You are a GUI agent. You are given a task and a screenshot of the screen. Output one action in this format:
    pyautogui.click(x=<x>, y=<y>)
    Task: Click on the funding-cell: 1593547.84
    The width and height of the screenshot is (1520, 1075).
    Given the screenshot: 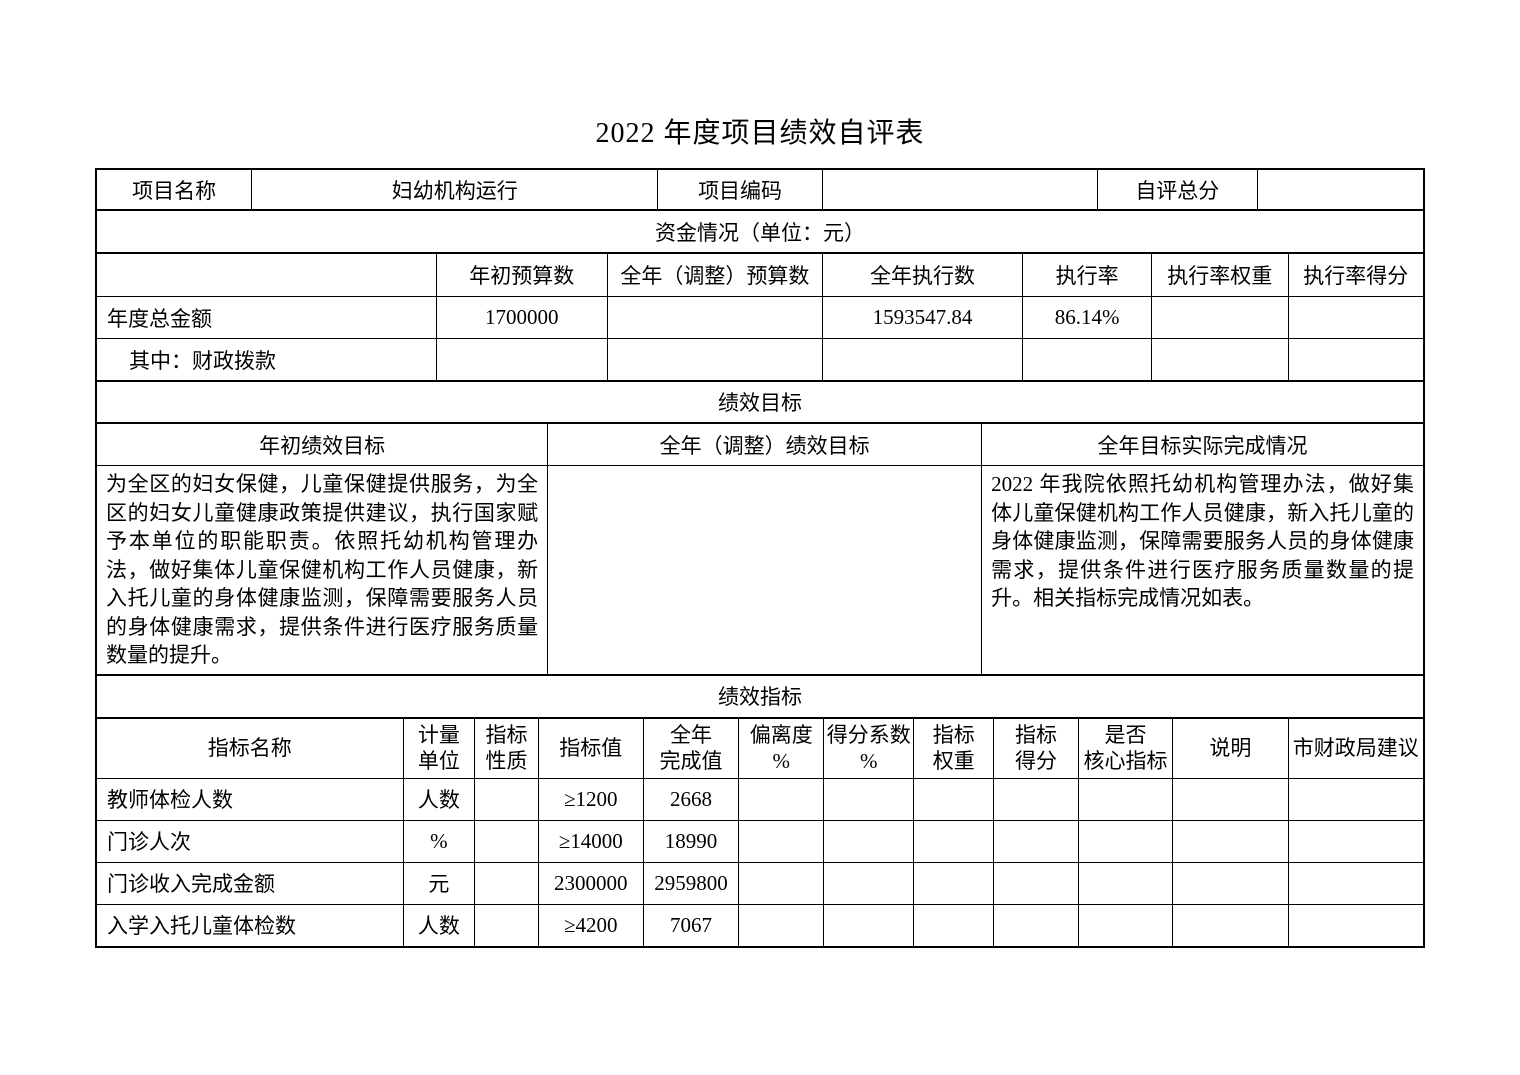 What is the action you would take?
    pyautogui.click(x=922, y=317)
    